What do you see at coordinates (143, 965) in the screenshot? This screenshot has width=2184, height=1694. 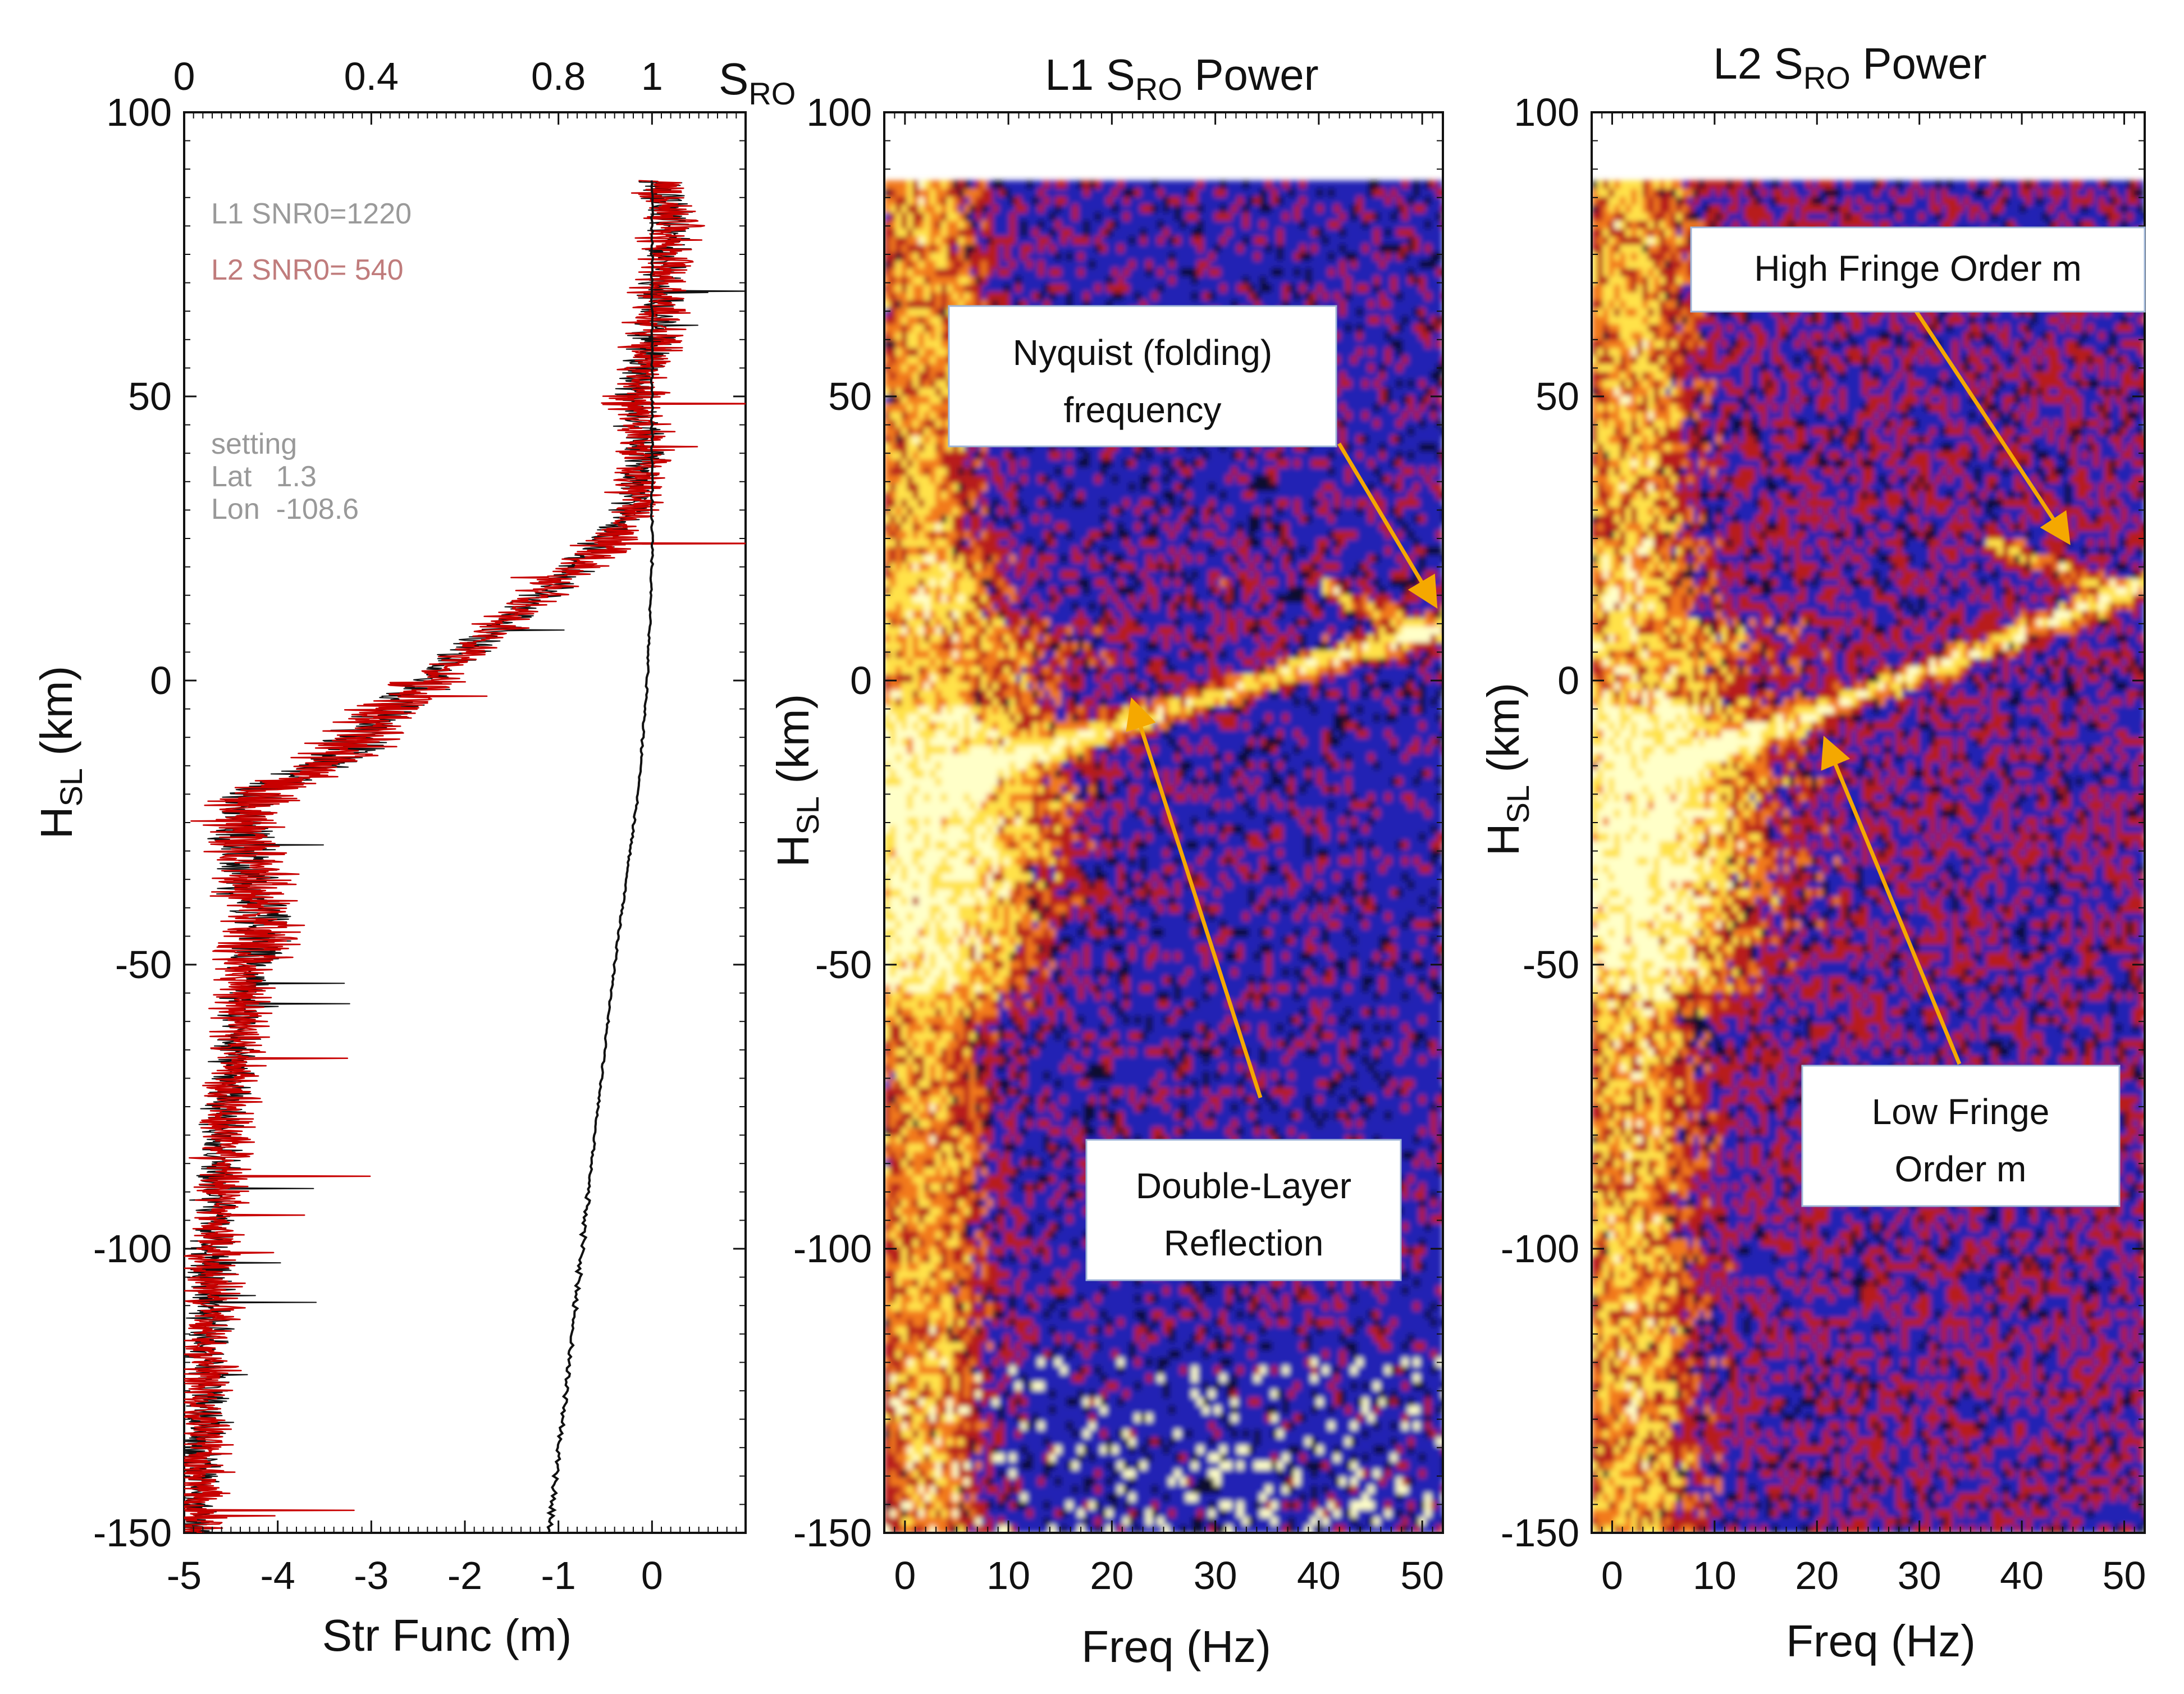 I see `y-tick-label: -50` at bounding box center [143, 965].